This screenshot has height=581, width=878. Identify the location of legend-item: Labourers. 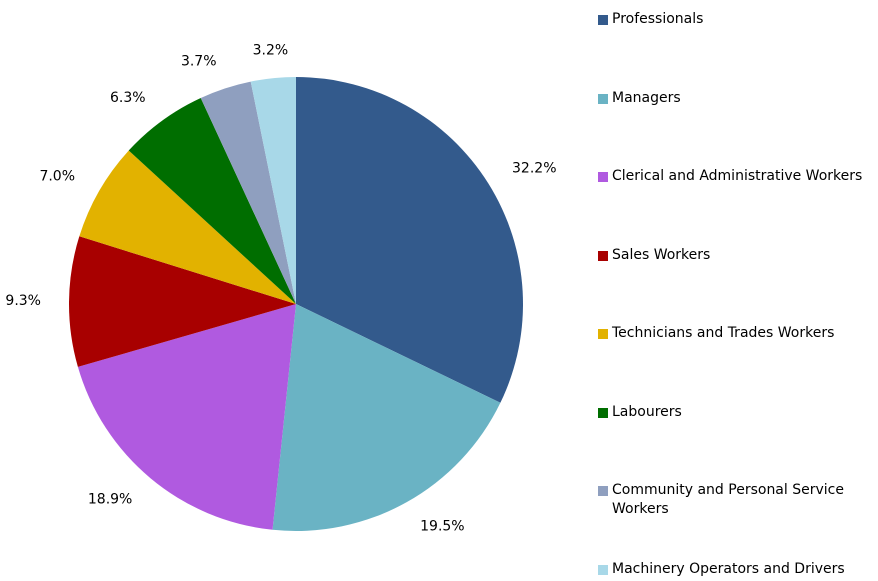
(735, 412).